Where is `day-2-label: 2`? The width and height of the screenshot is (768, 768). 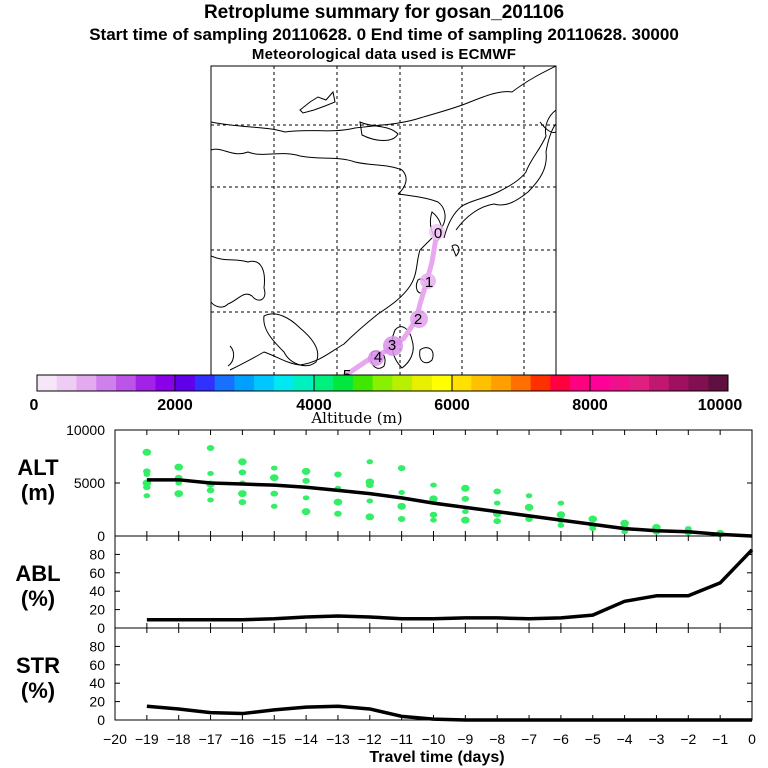 day-2-label: 2 is located at coordinates (418, 319).